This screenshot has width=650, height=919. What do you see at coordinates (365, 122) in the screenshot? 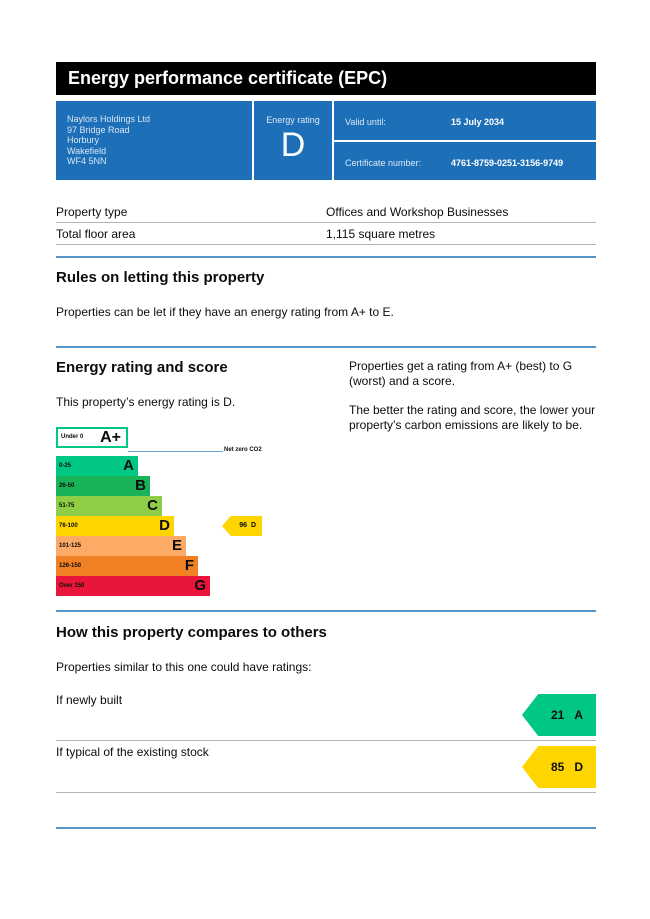
I see `valid-label: Valid until:` at bounding box center [365, 122].